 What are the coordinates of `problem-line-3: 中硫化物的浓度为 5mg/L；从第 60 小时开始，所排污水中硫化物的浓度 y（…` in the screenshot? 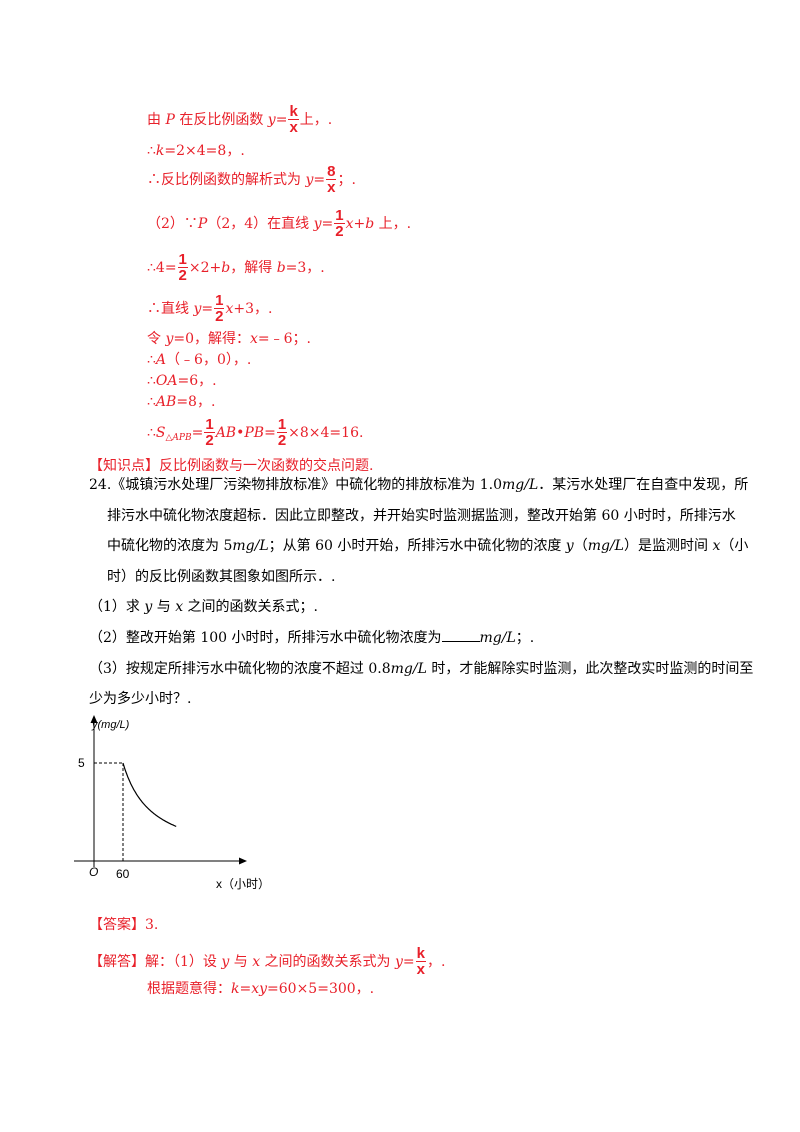 It's located at (428, 546).